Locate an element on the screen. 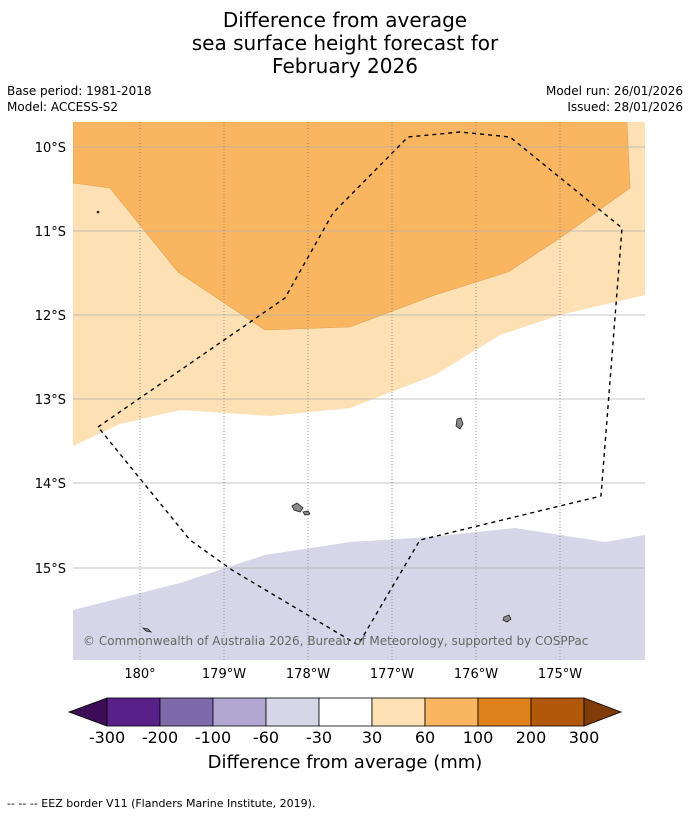 Image resolution: width=690 pixels, height=816 pixels. island-wallis is located at coordinates (459, 423).